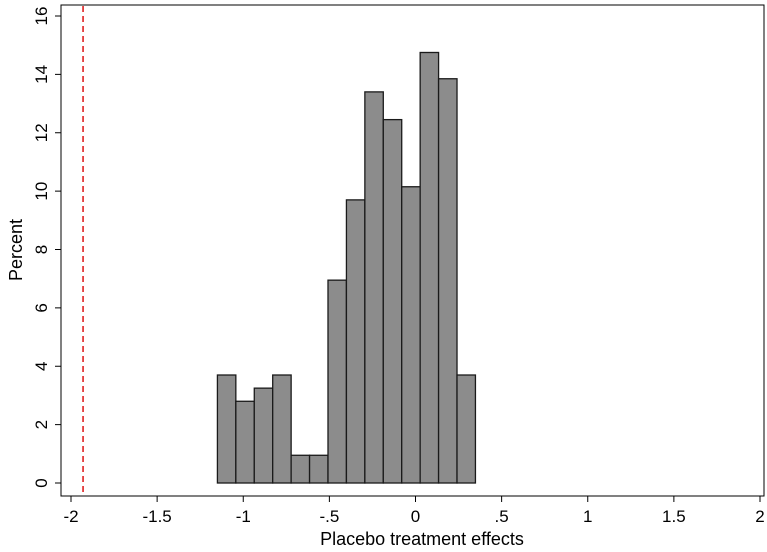 This screenshot has height=552, width=767. I want to click on x-tick-label: -.5, so click(329, 516).